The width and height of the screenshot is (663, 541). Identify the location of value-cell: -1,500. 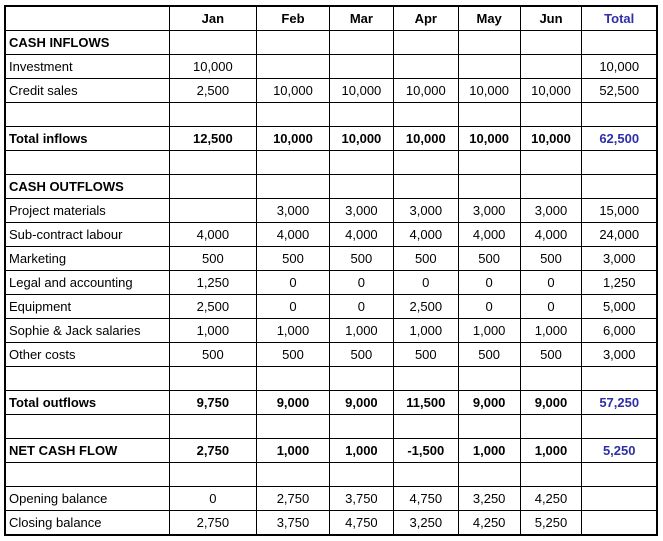
(425, 450).